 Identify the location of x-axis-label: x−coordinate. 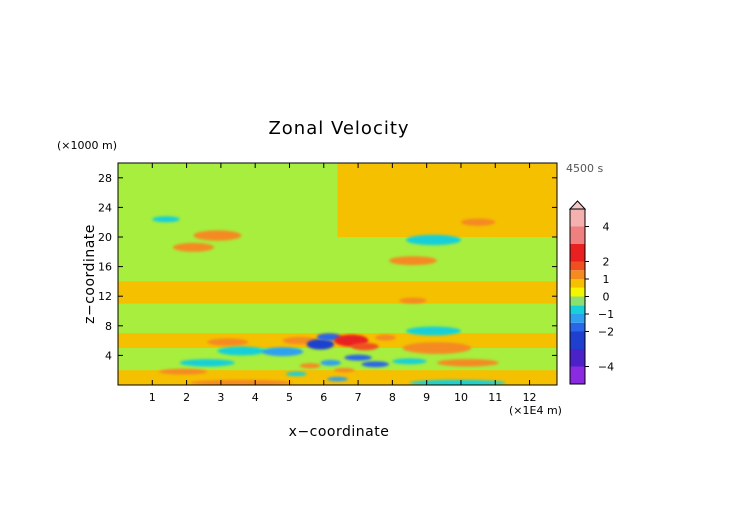
(339, 432).